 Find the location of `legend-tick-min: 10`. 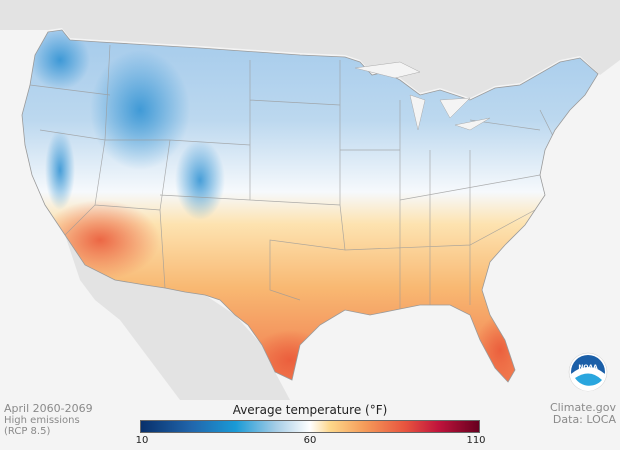

legend-tick-min: 10 is located at coordinates (142, 440).